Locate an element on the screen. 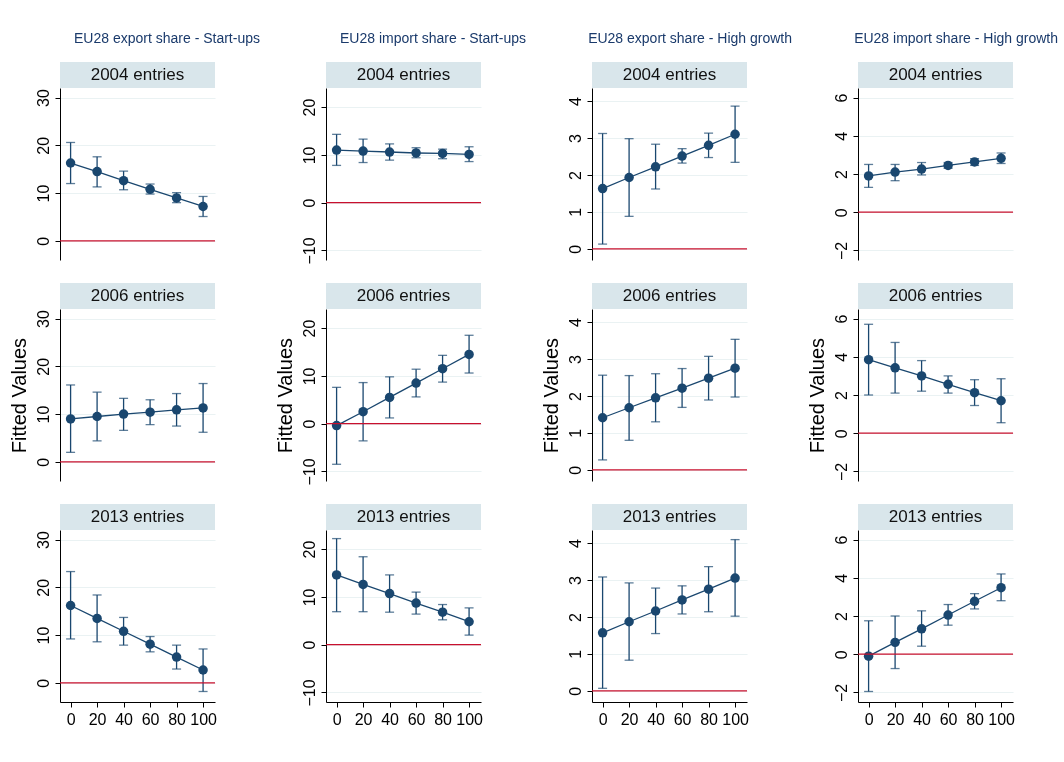 The height and width of the screenshot is (762, 1064). chart-title: EU28 import share - Start-ups is located at coordinates (433, 38).